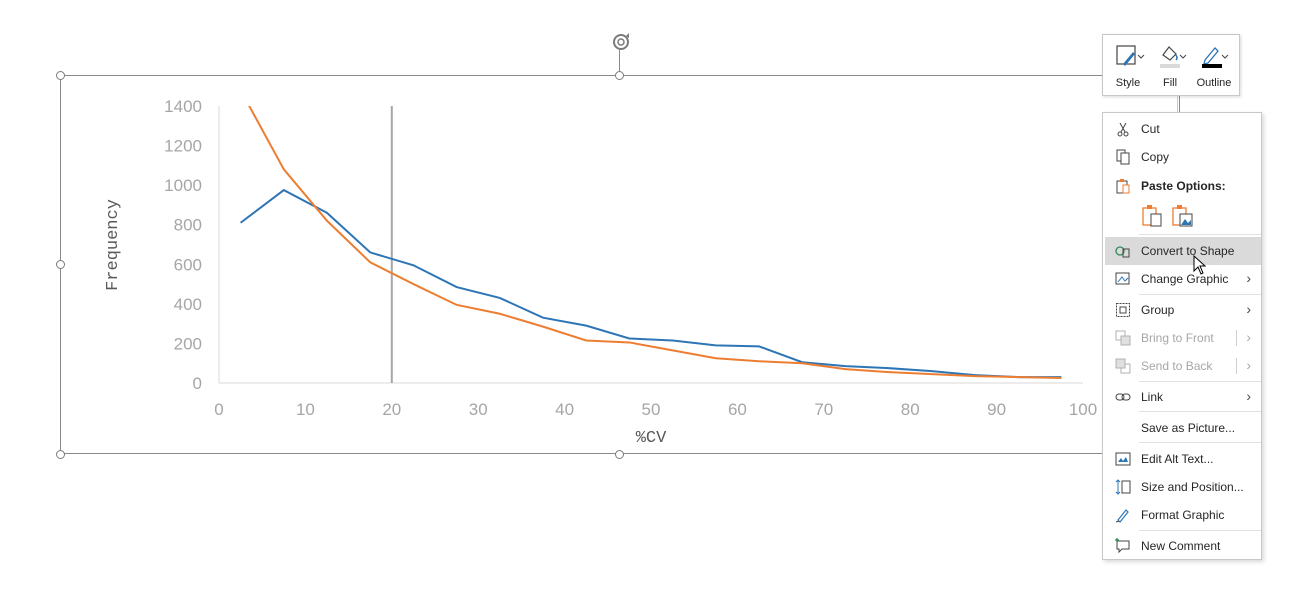 This screenshot has height=598, width=1290. Describe the element at coordinates (1123, 338) in the screenshot. I see `bring-to-front-icon` at that location.